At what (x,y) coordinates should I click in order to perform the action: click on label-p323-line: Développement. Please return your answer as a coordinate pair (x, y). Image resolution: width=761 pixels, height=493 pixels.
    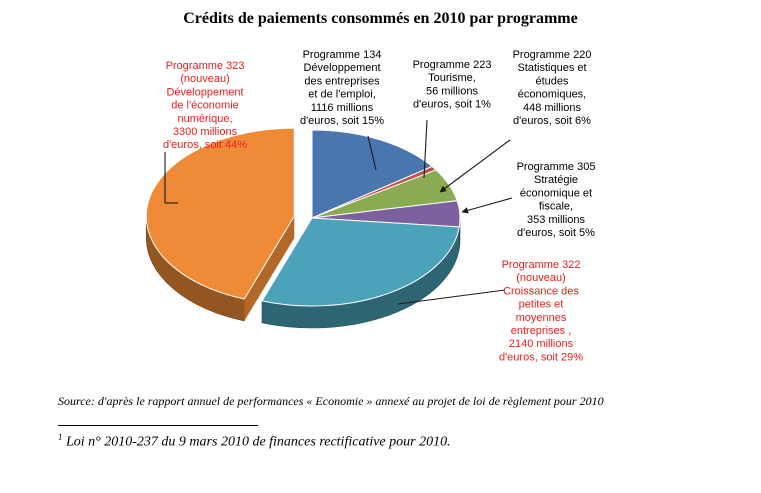
    Looking at the image, I should click on (204, 92).